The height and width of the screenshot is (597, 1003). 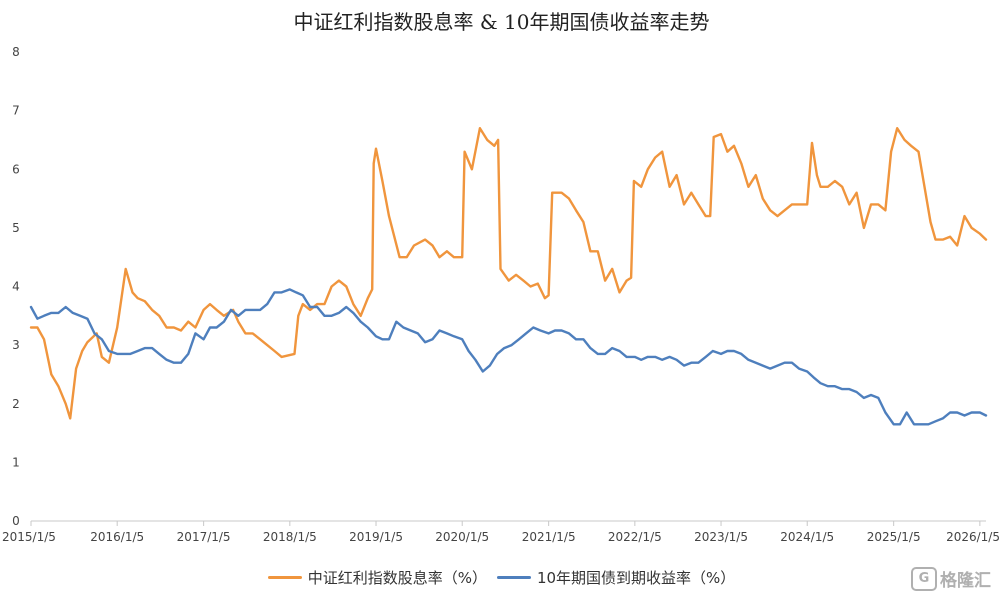 I want to click on legend: 中证红利指数股息率（%） 10年期国债到期收益率（%）, so click(x=501, y=577).